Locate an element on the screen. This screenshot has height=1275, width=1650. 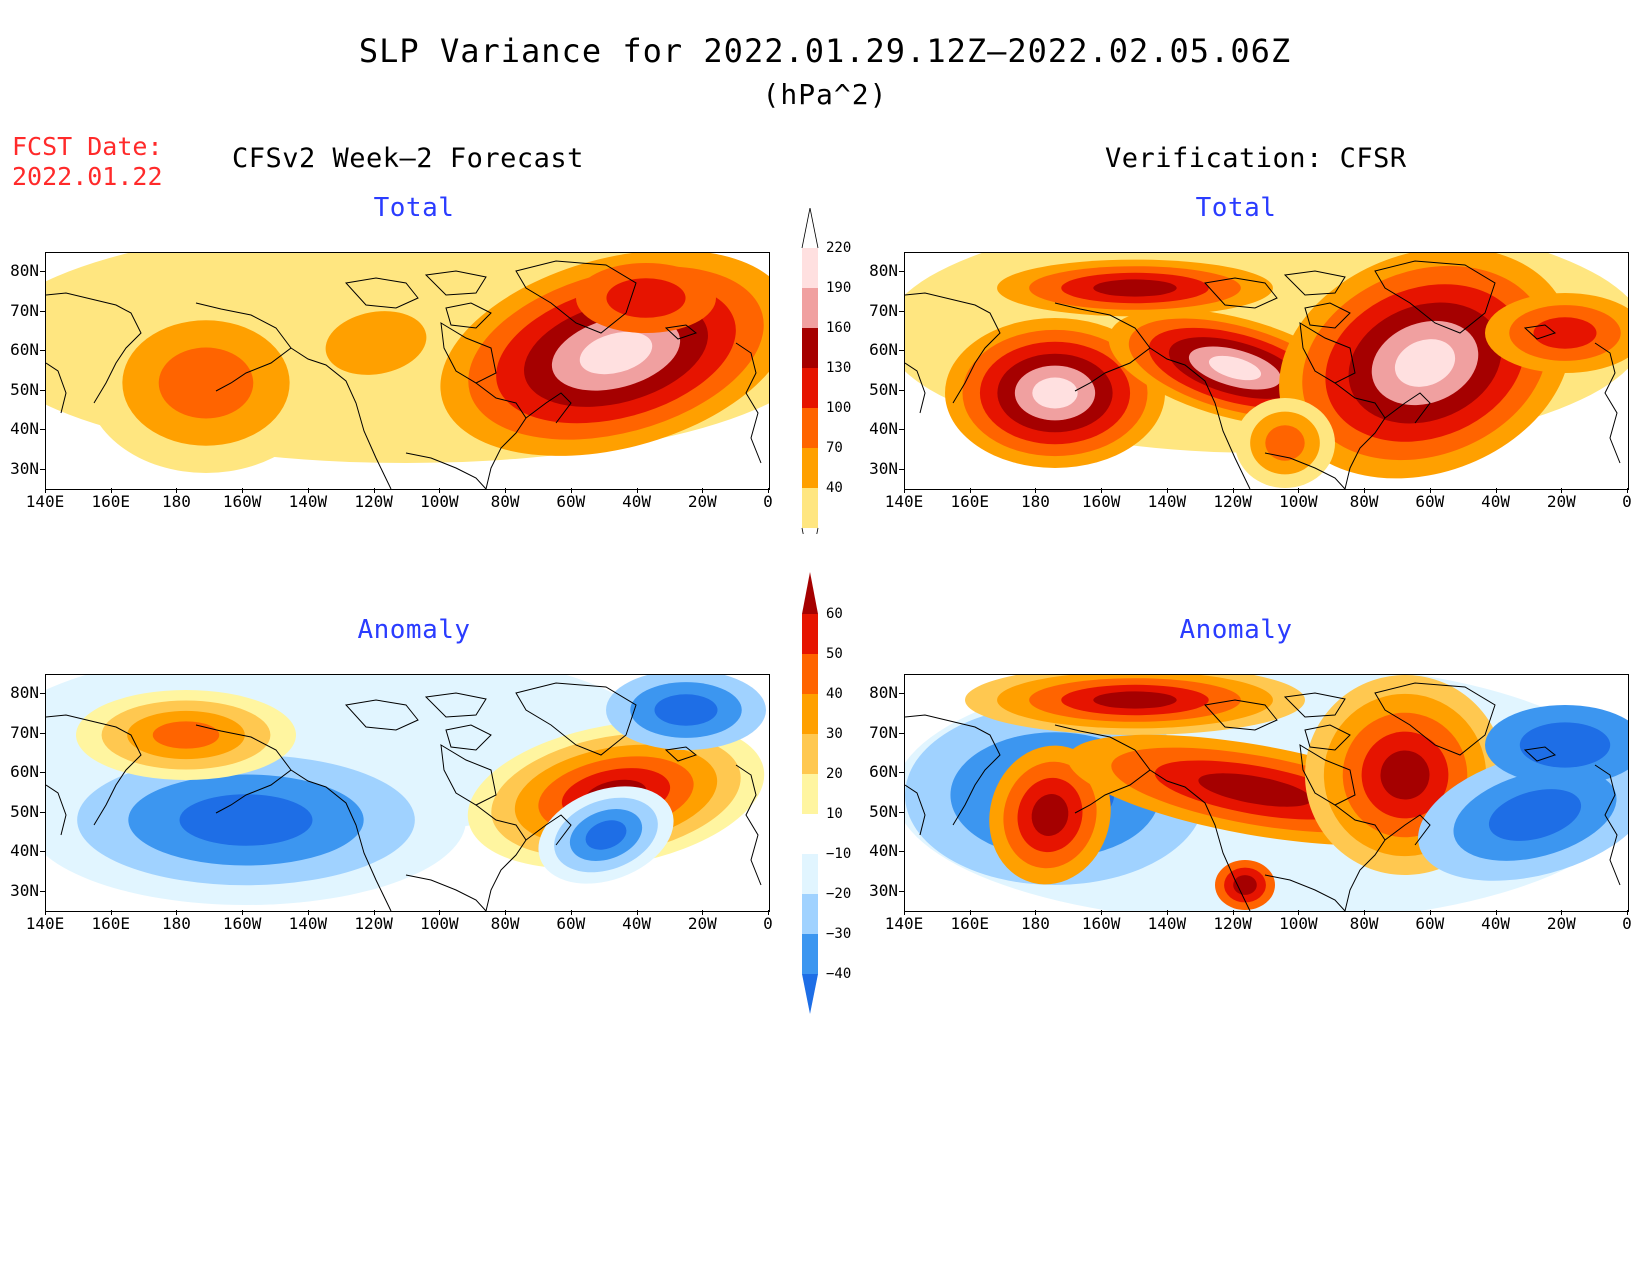
colorbar-level-label: 30 is located at coordinates (834, 734).